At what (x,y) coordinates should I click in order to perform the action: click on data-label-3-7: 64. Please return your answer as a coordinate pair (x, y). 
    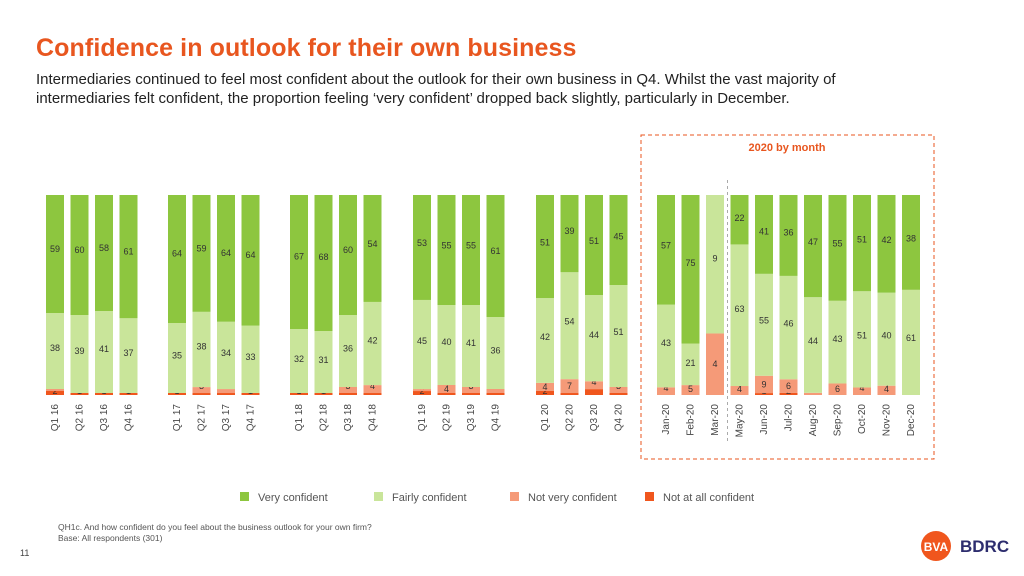
    Looking at the image, I should click on (250, 255).